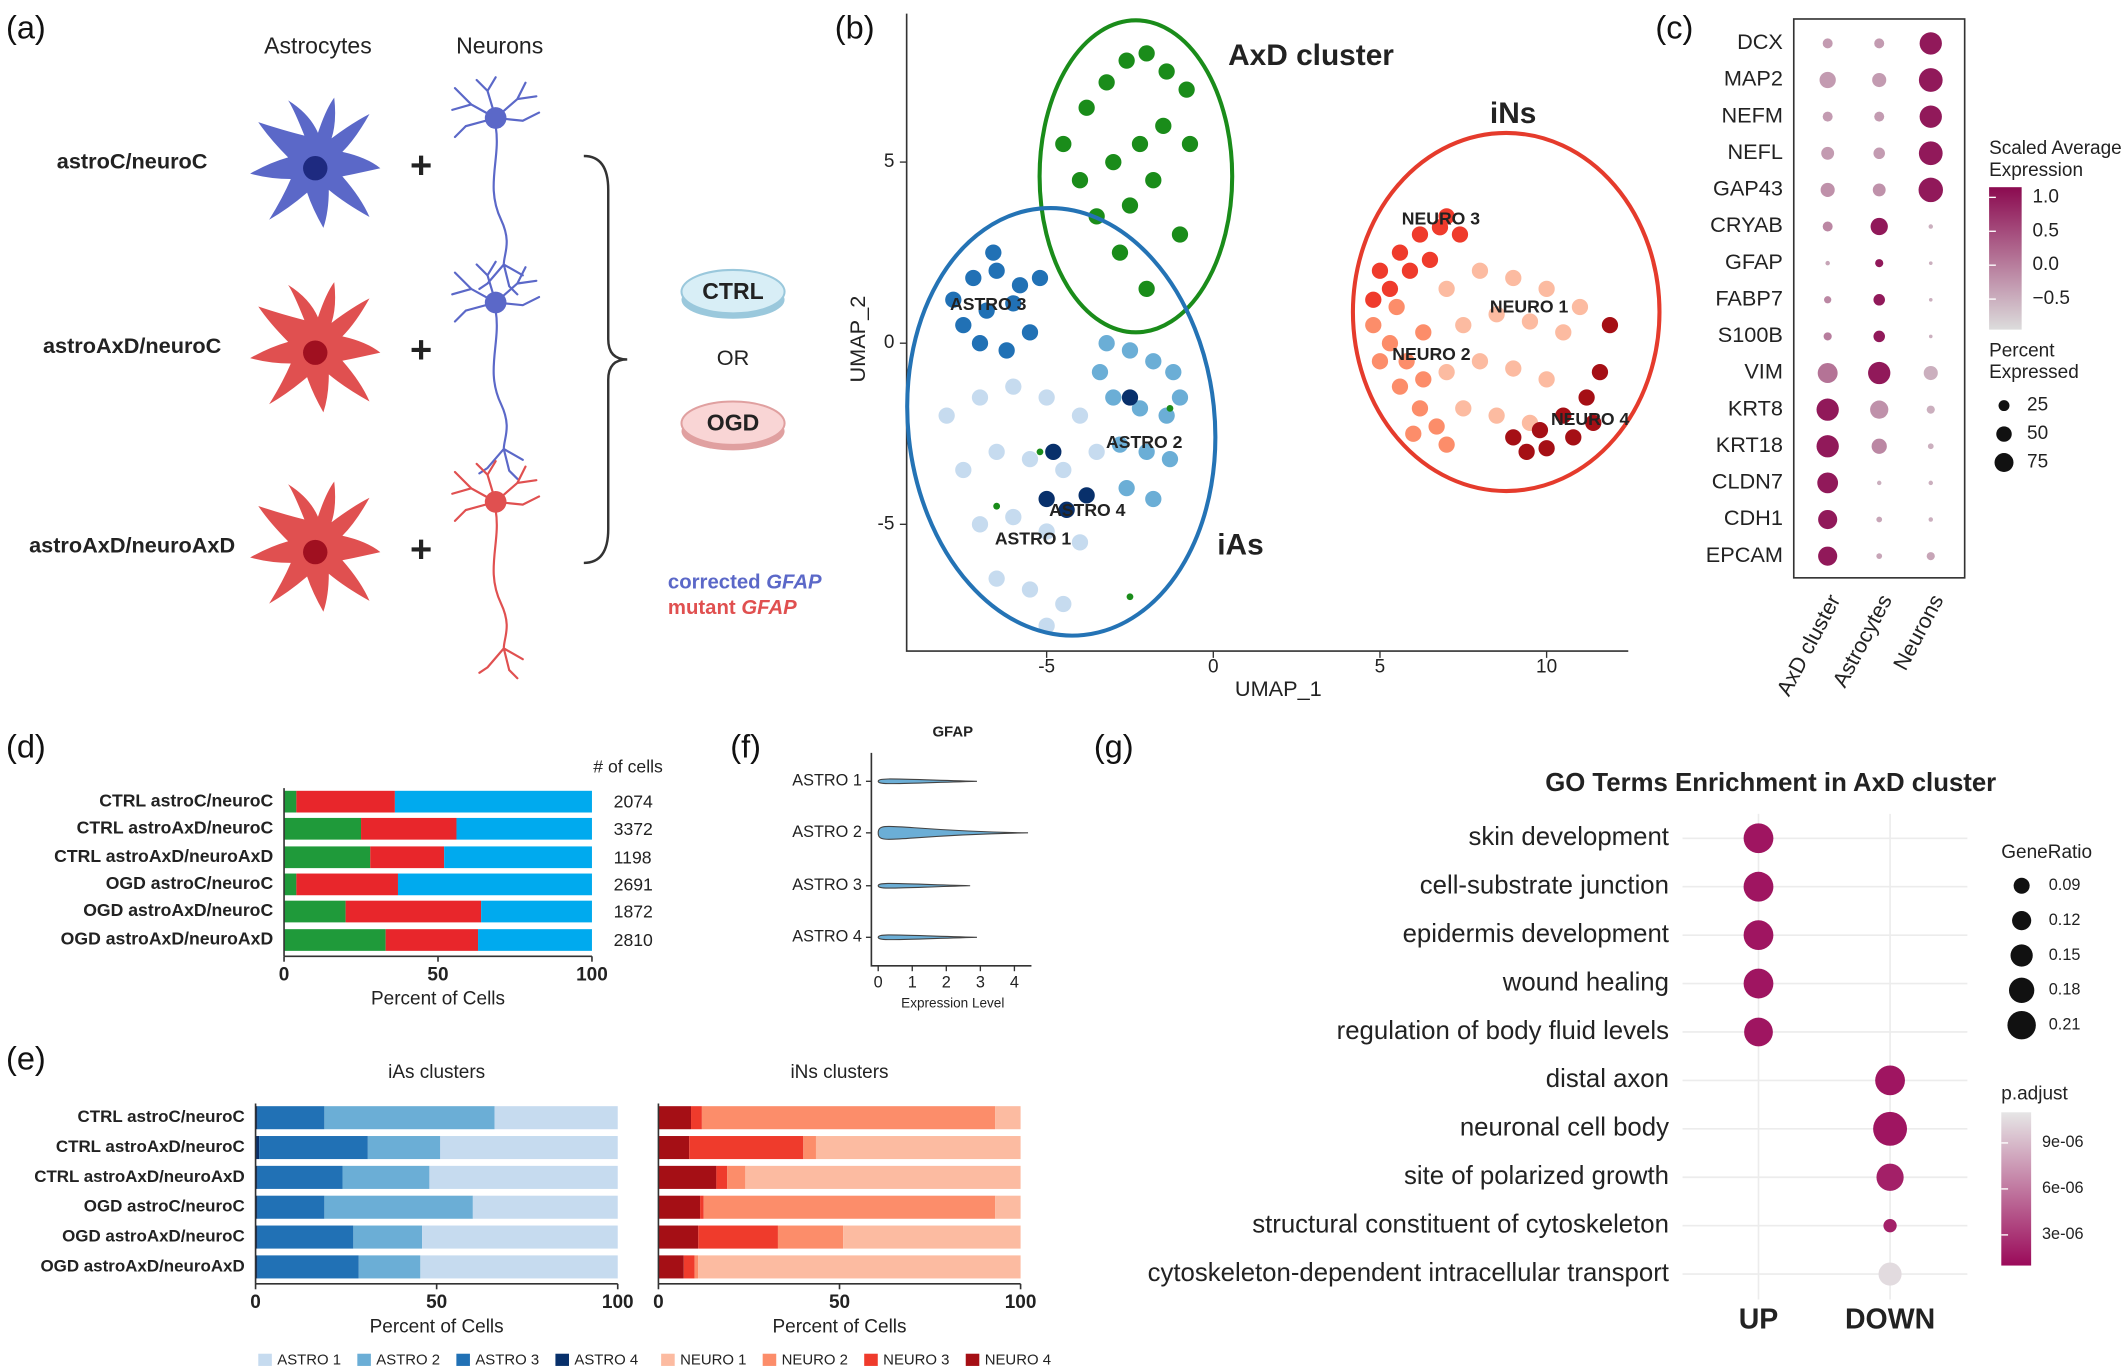 The width and height of the screenshot is (2128, 1370). I want to click on genotype-prefix: mutant, so click(702, 608).